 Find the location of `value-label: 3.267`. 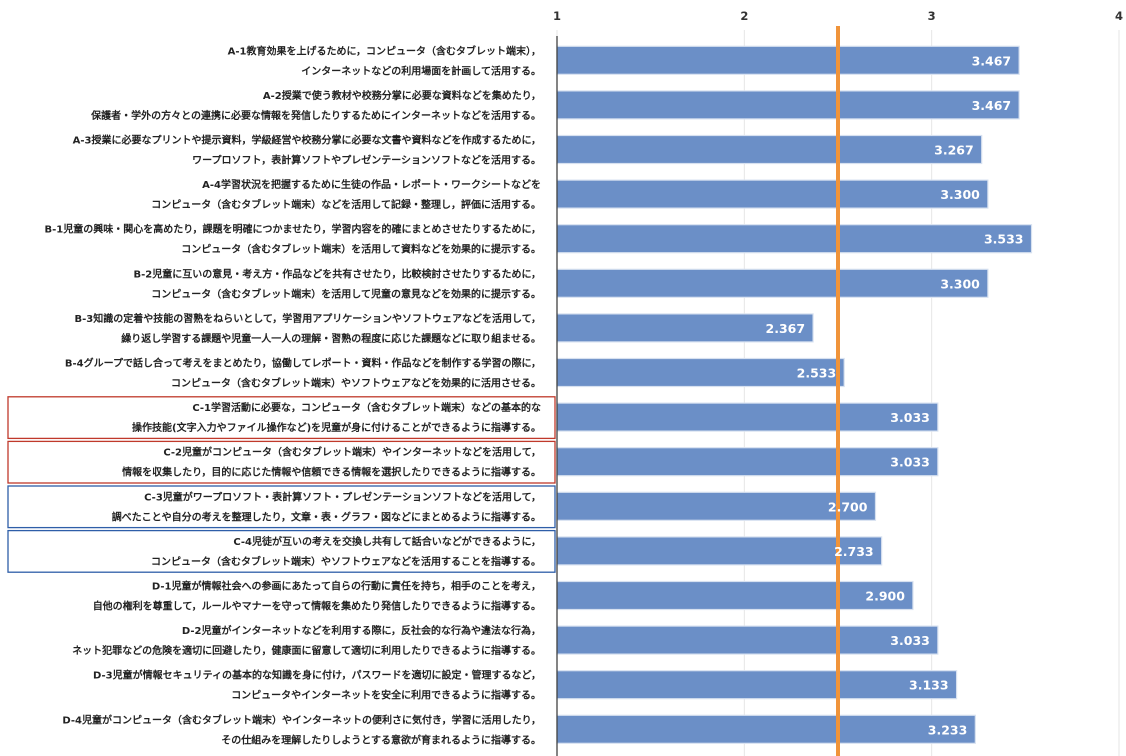

value-label: 3.267 is located at coordinates (954, 150).